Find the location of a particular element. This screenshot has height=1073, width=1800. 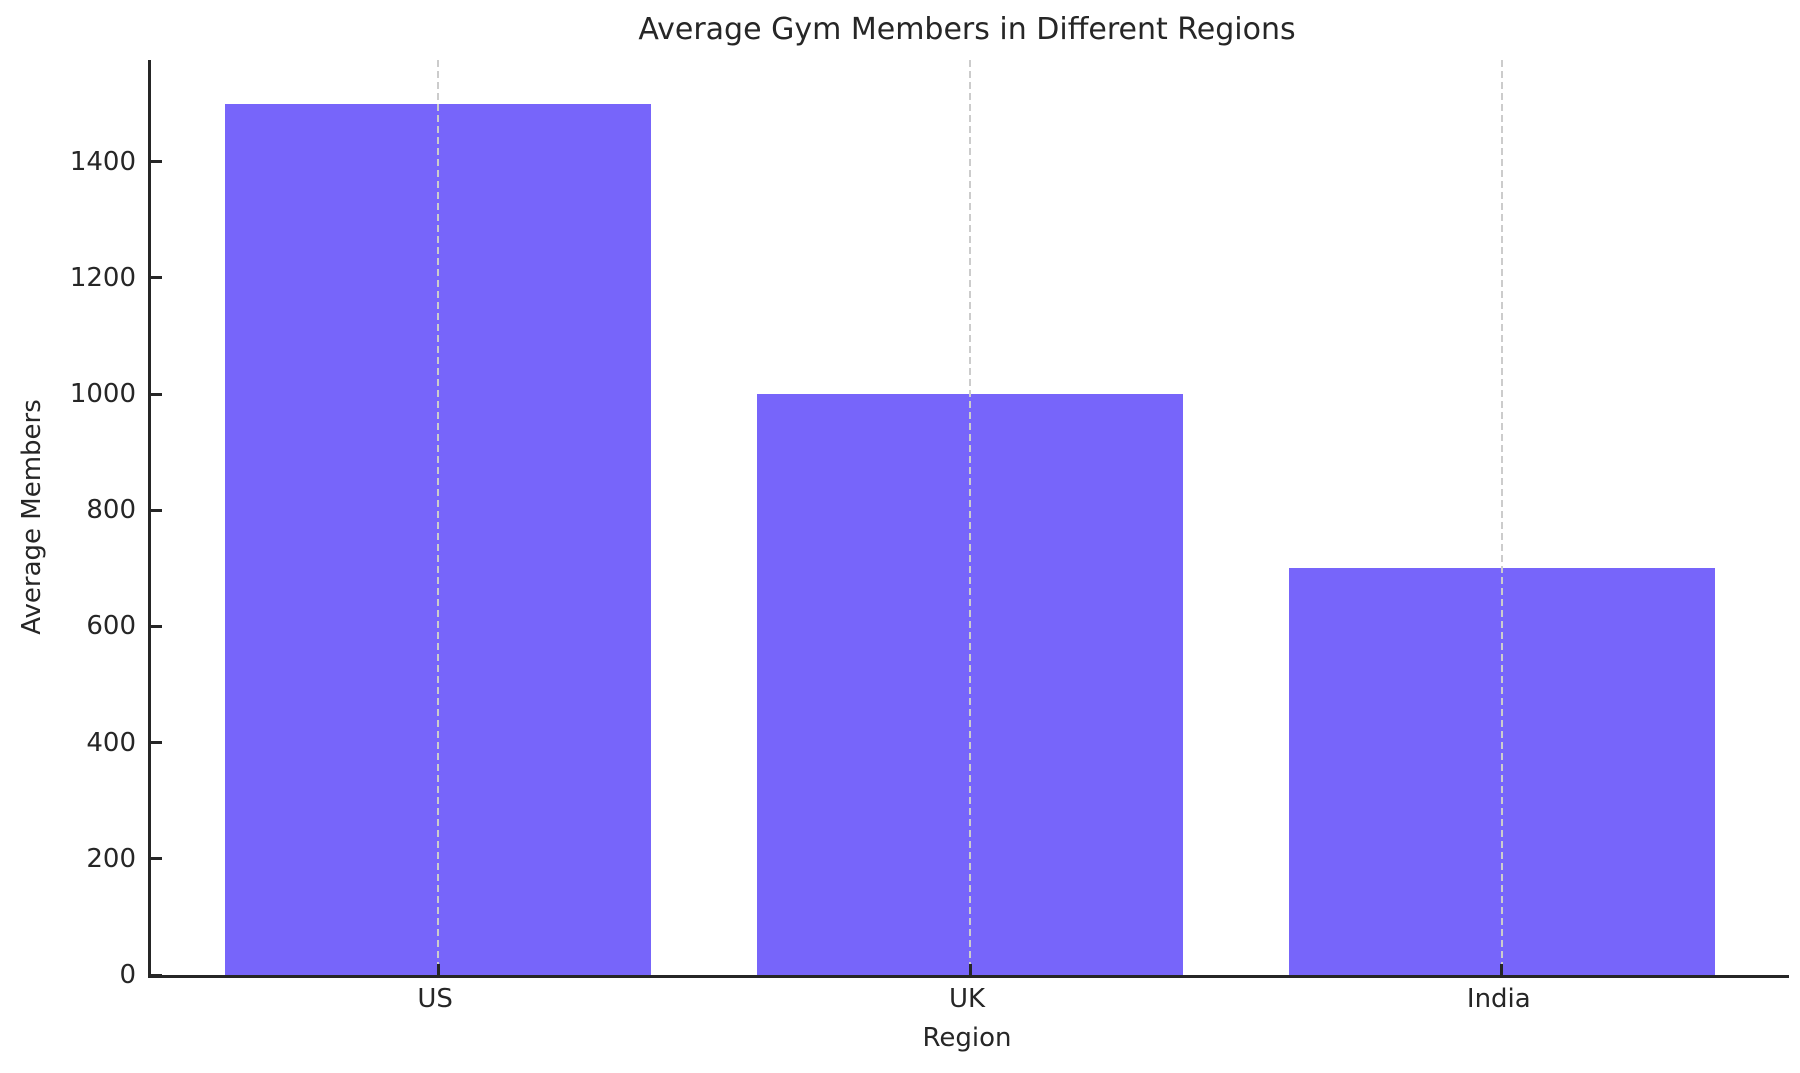

x-tick-uk is located at coordinates (970, 969).